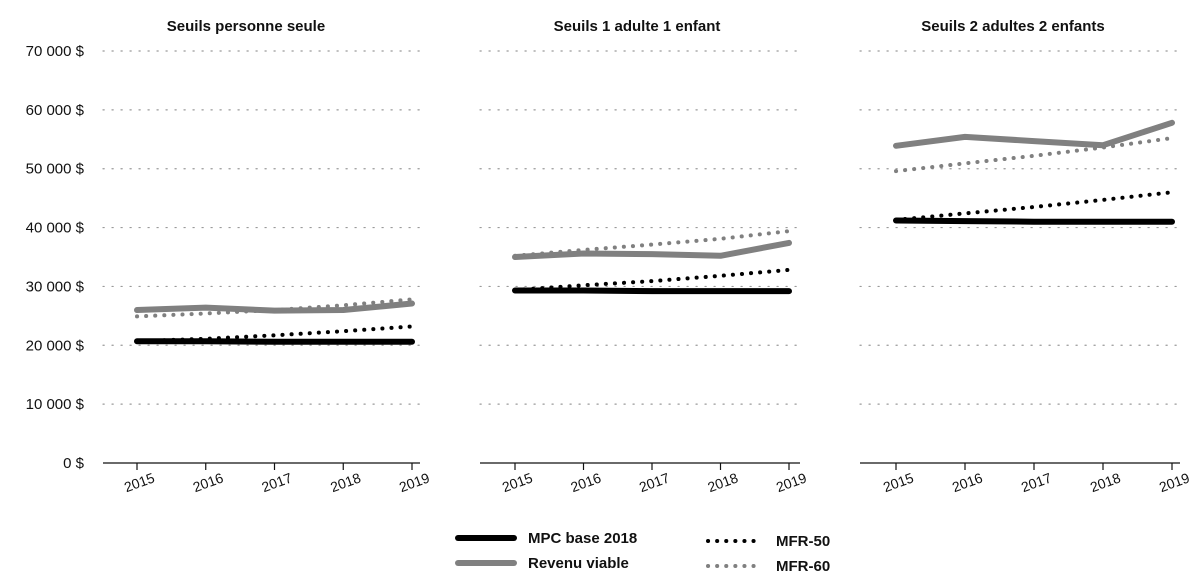  I want to click on y-tick-label: 30 000 $, so click(55, 286).